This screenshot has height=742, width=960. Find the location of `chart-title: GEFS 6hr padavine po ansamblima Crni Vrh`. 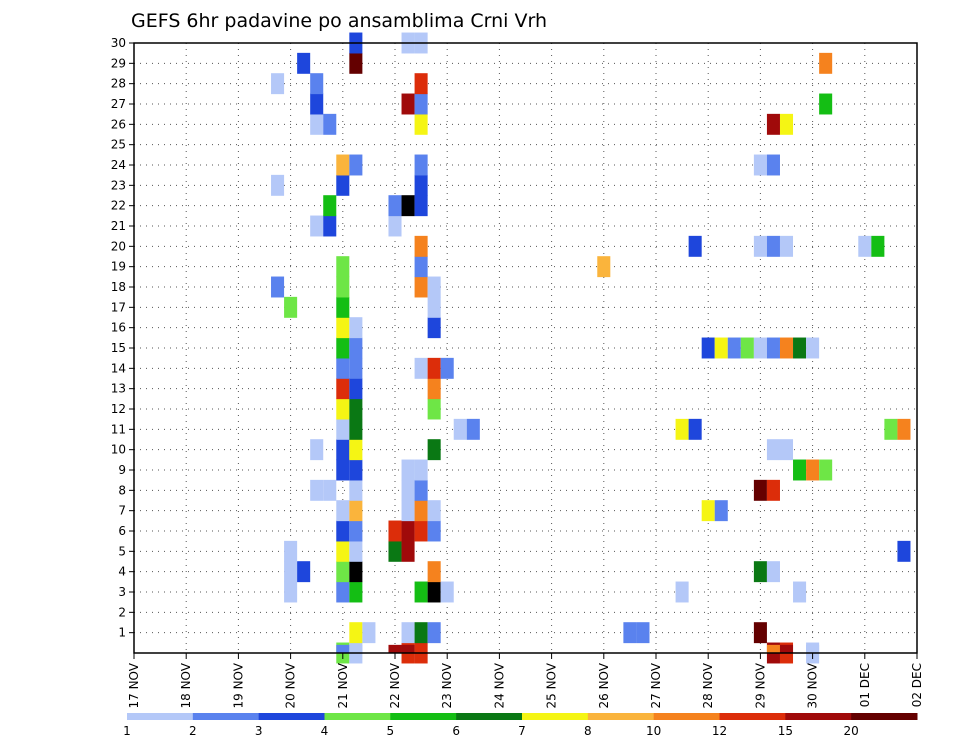

chart-title: GEFS 6hr padavine po ansamblima Crni Vrh is located at coordinates (339, 21).